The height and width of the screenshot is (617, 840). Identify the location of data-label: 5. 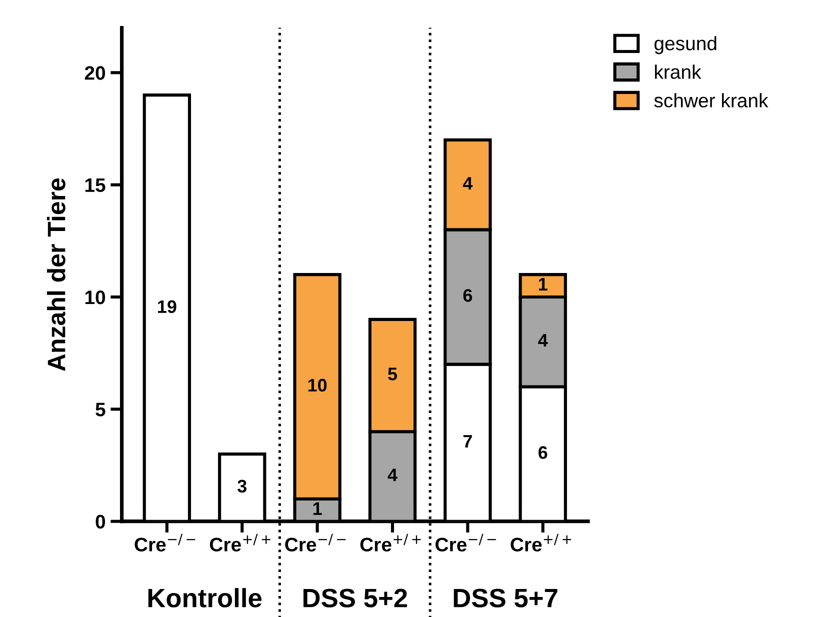
(393, 374).